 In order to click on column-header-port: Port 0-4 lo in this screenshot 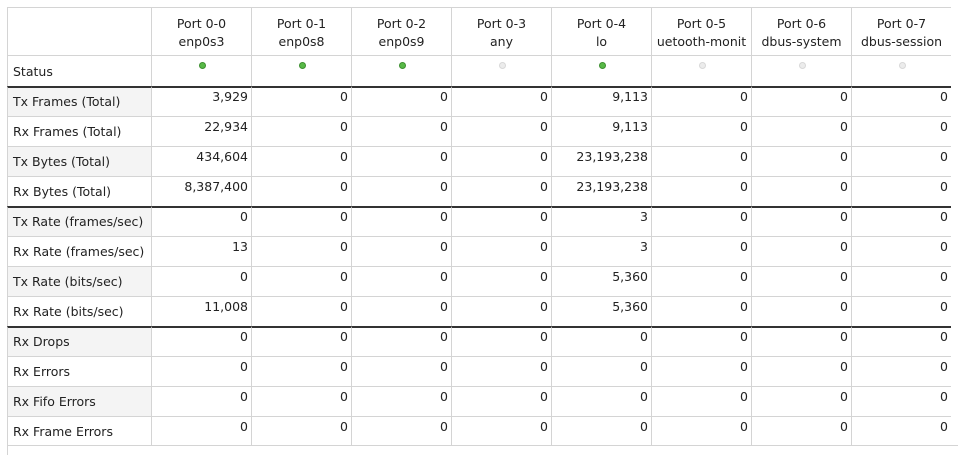, I will do `click(601, 31)`.